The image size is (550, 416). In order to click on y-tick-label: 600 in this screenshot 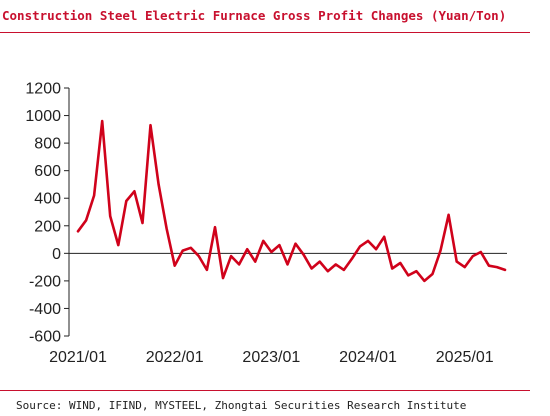, I will do `click(47, 171)`.